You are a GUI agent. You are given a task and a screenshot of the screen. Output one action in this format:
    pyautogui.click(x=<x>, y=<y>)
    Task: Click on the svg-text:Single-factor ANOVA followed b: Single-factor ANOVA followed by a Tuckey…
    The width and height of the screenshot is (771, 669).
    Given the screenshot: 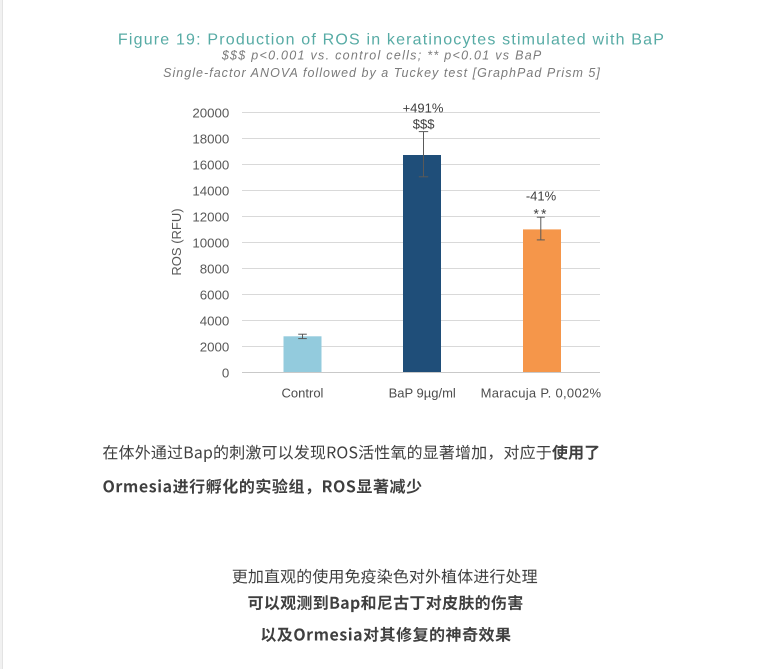 What is the action you would take?
    pyautogui.click(x=382, y=73)
    